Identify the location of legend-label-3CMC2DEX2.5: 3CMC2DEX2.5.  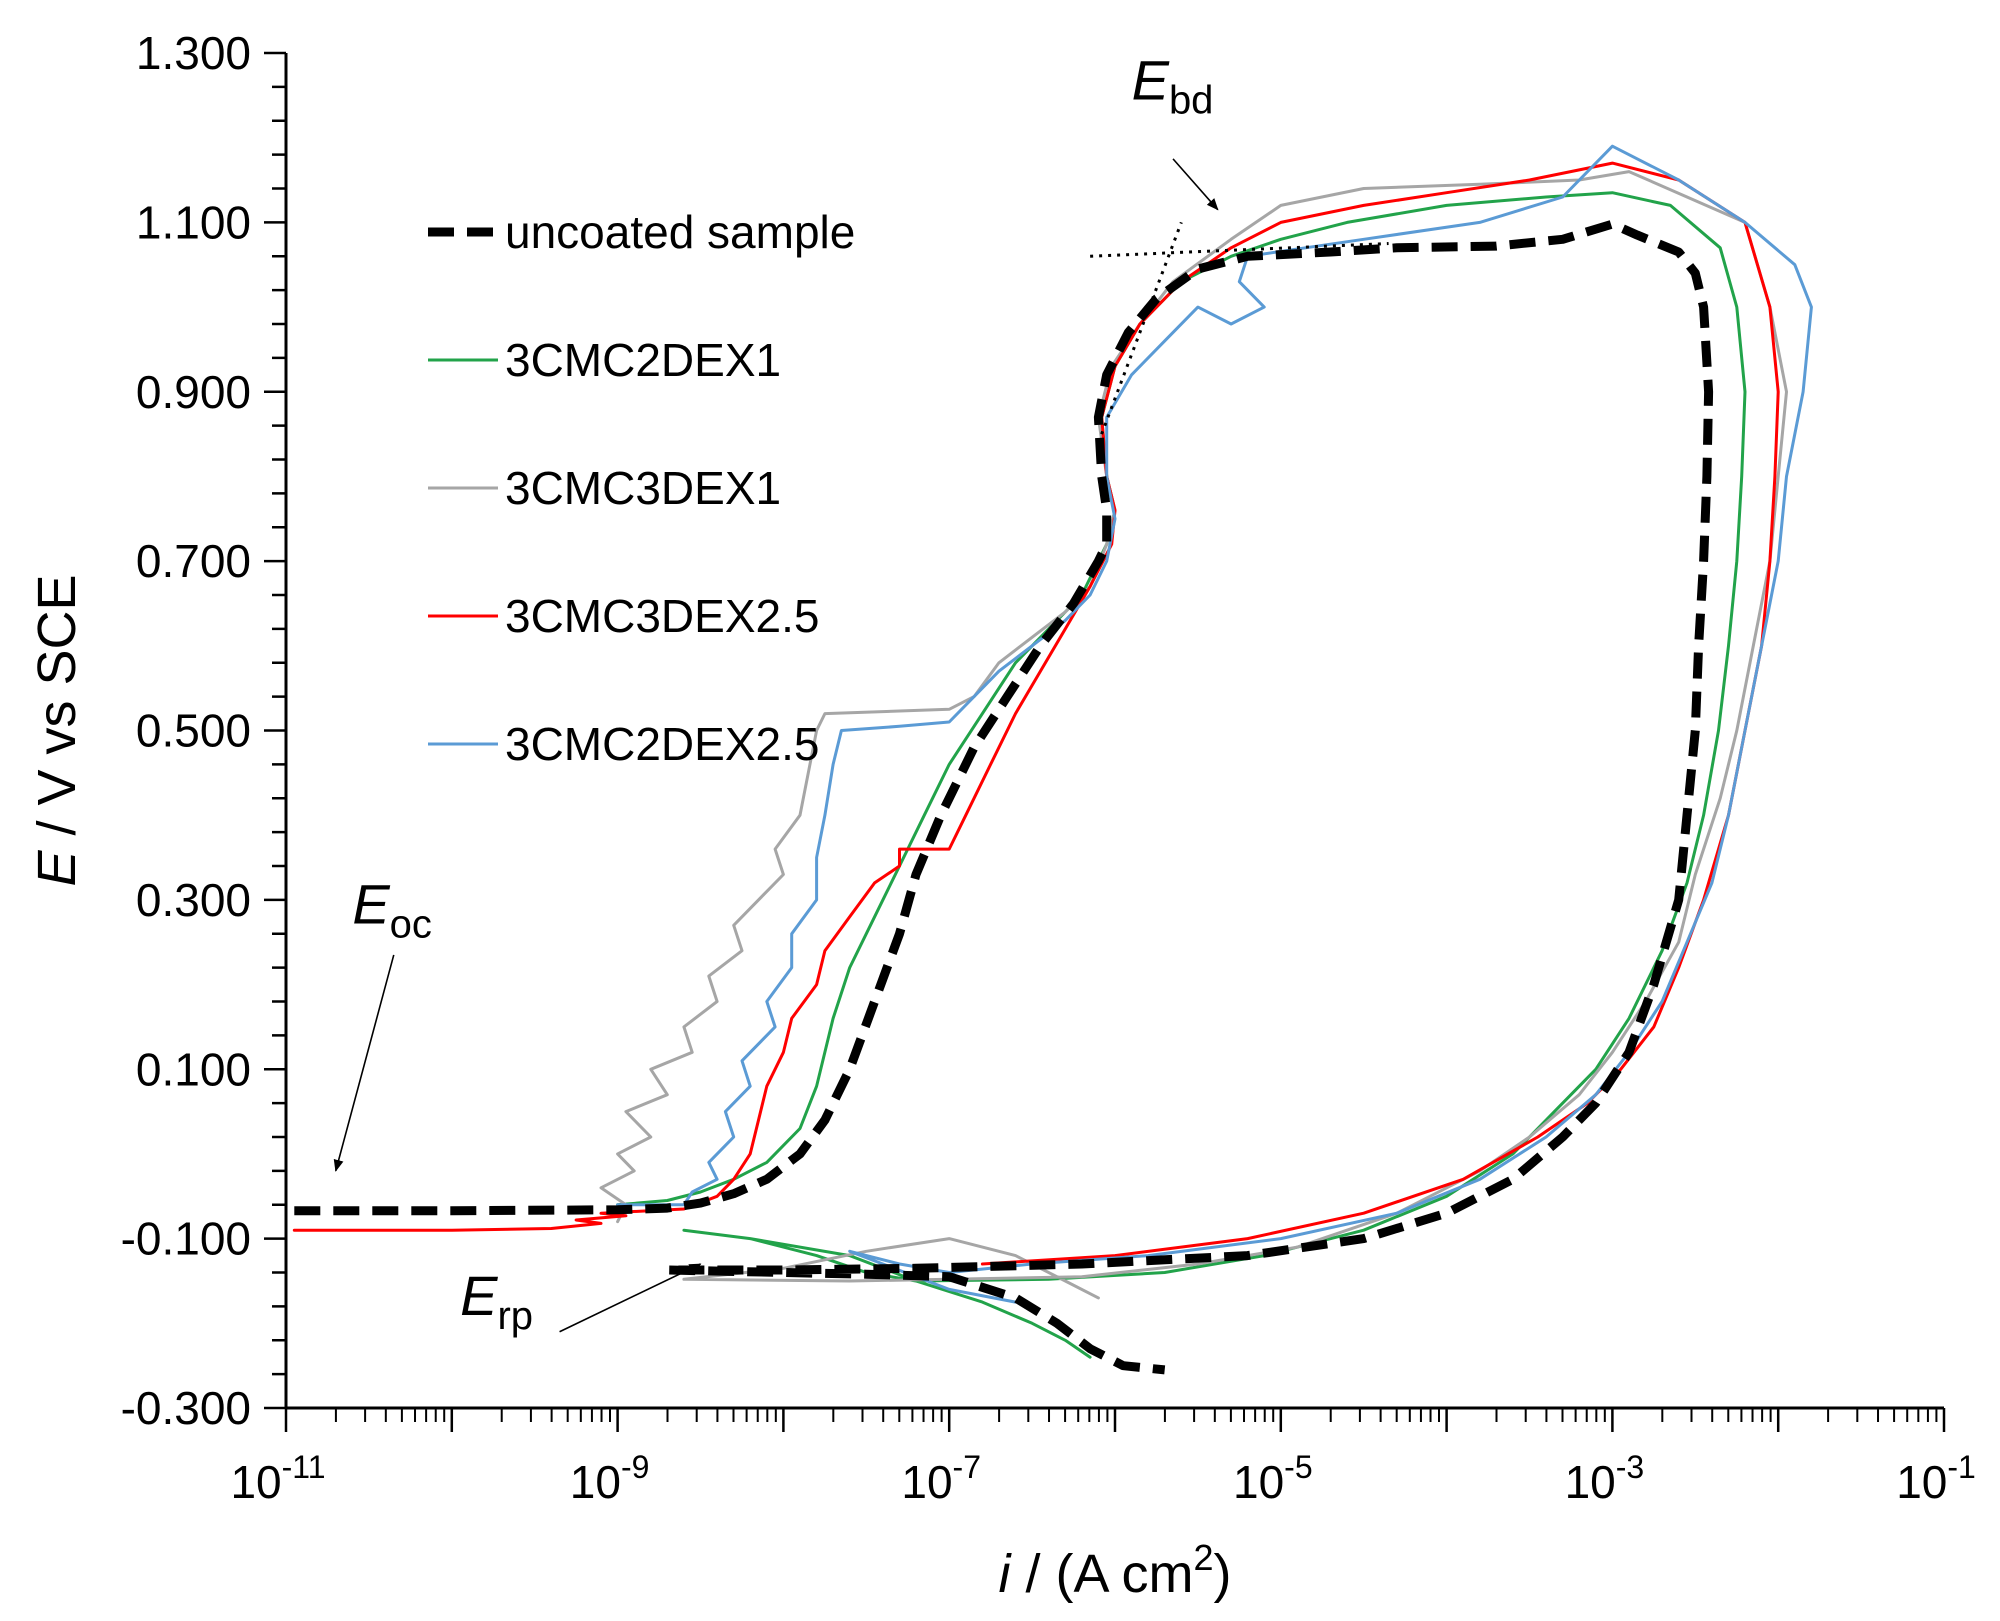
(662, 744).